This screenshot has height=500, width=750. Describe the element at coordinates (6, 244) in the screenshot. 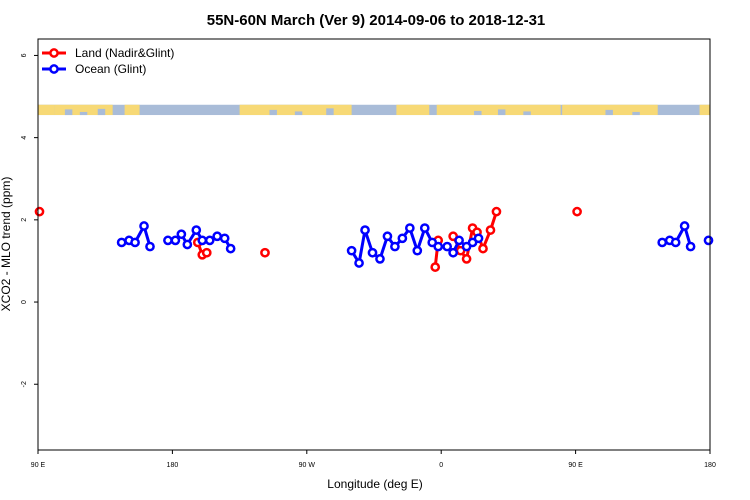

I see `y-axis-label: XCO2 - MLO trend (ppm)` at that location.